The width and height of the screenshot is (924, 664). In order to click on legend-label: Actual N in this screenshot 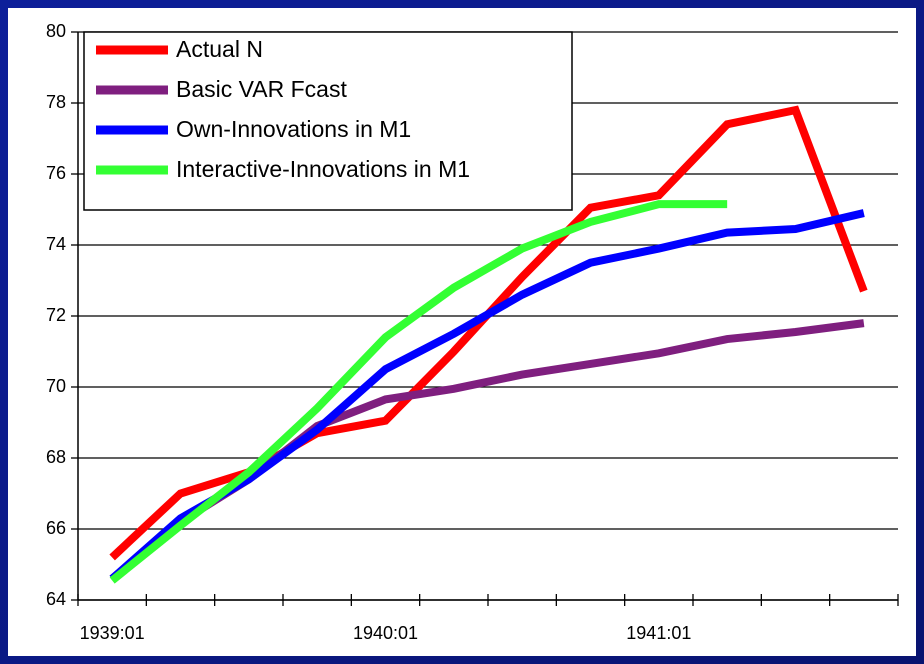, I will do `click(219, 49)`.